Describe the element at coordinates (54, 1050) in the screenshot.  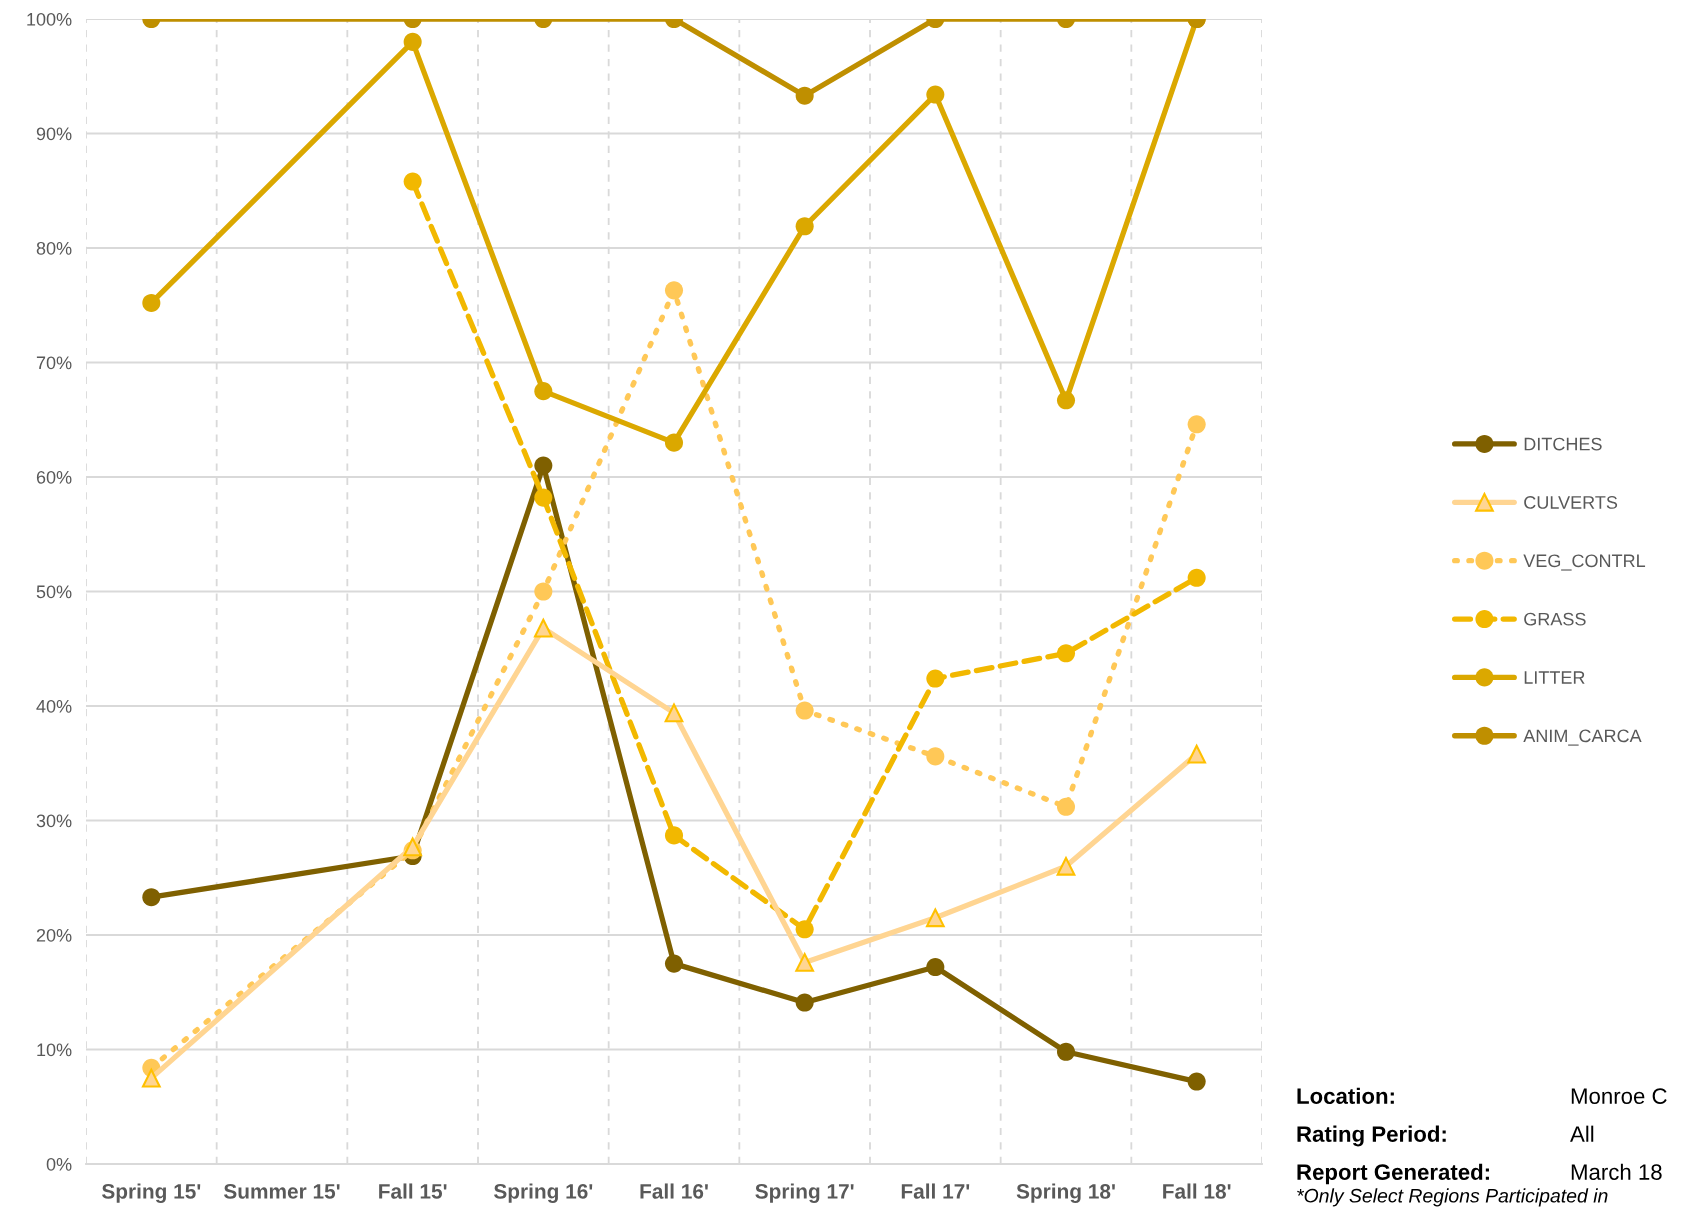
I see `y-tick-label: 10%` at that location.